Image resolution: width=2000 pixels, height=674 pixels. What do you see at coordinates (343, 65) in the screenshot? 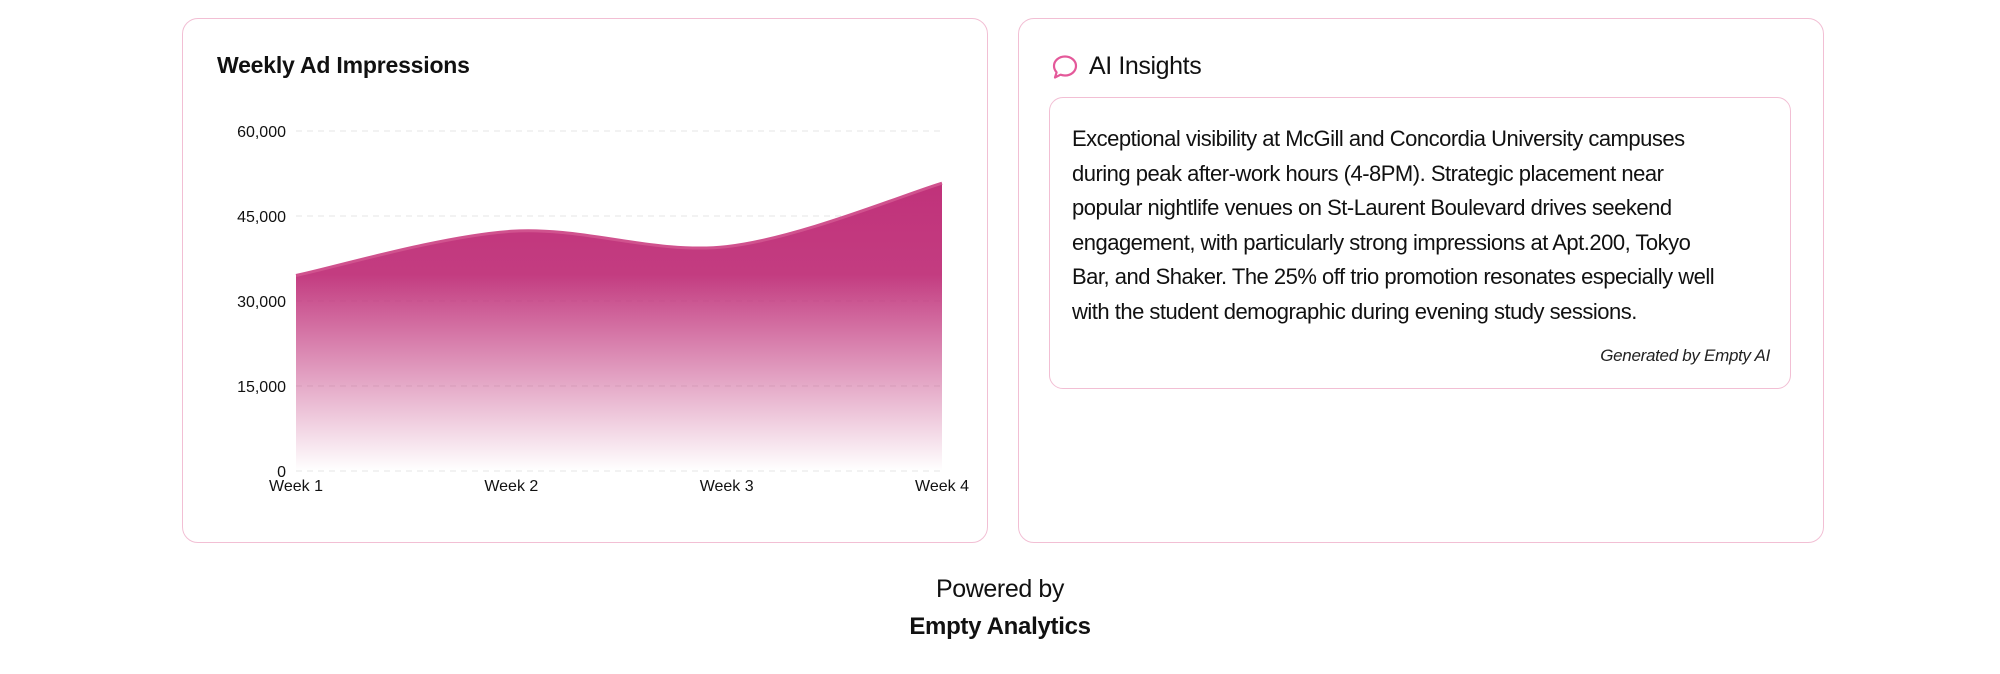
I see `chart-title: Weekly Ad Impressions` at bounding box center [343, 65].